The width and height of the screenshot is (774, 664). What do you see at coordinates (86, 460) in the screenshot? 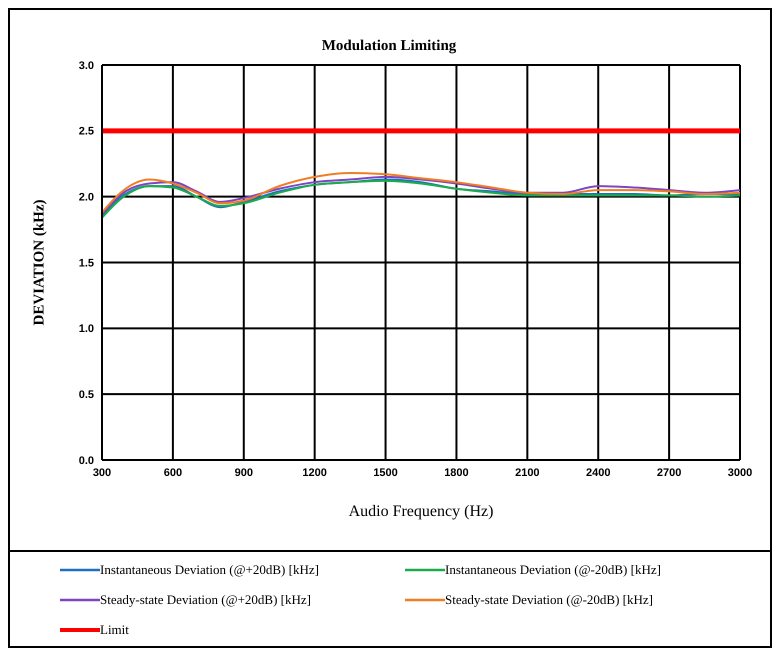
I see `y-tick-label: 0.0` at bounding box center [86, 460].